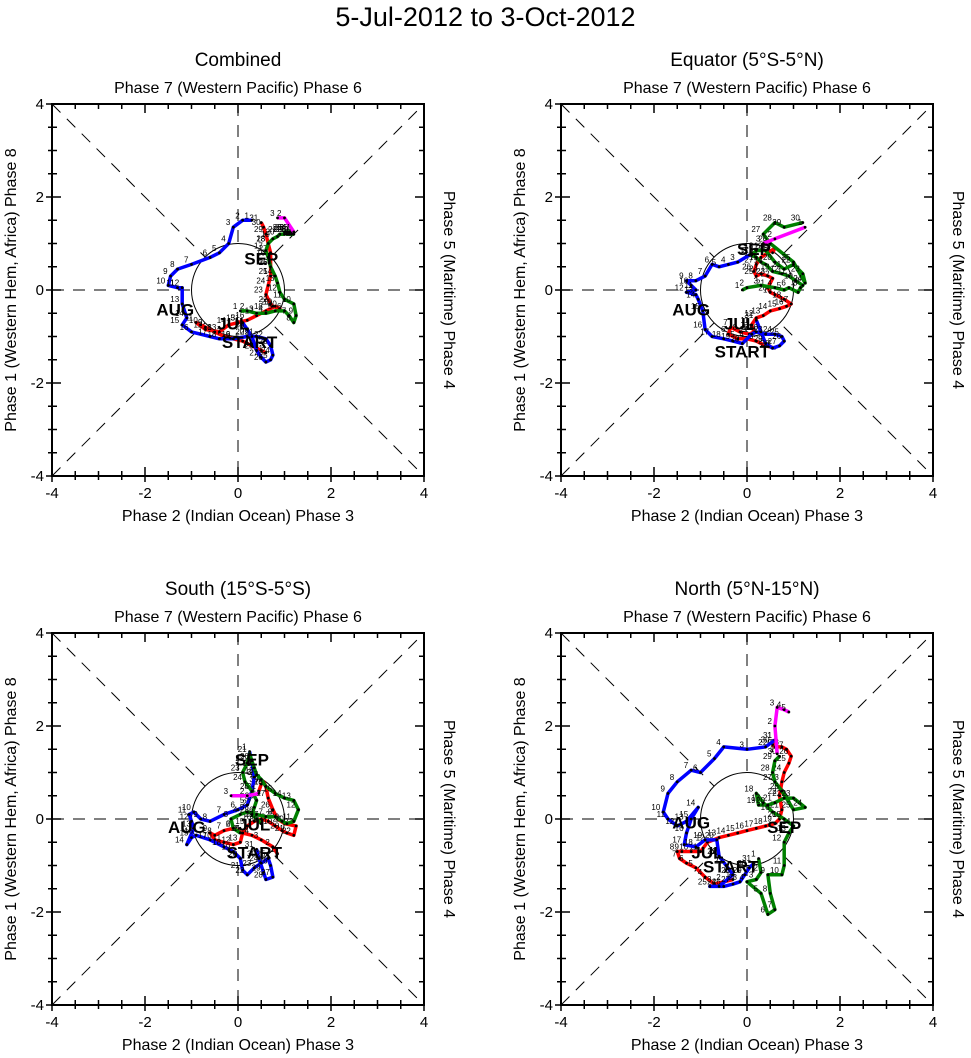 This screenshot has width=971, height=1058. What do you see at coordinates (225, 840) in the screenshot?
I see `day-label: 12` at bounding box center [225, 840].